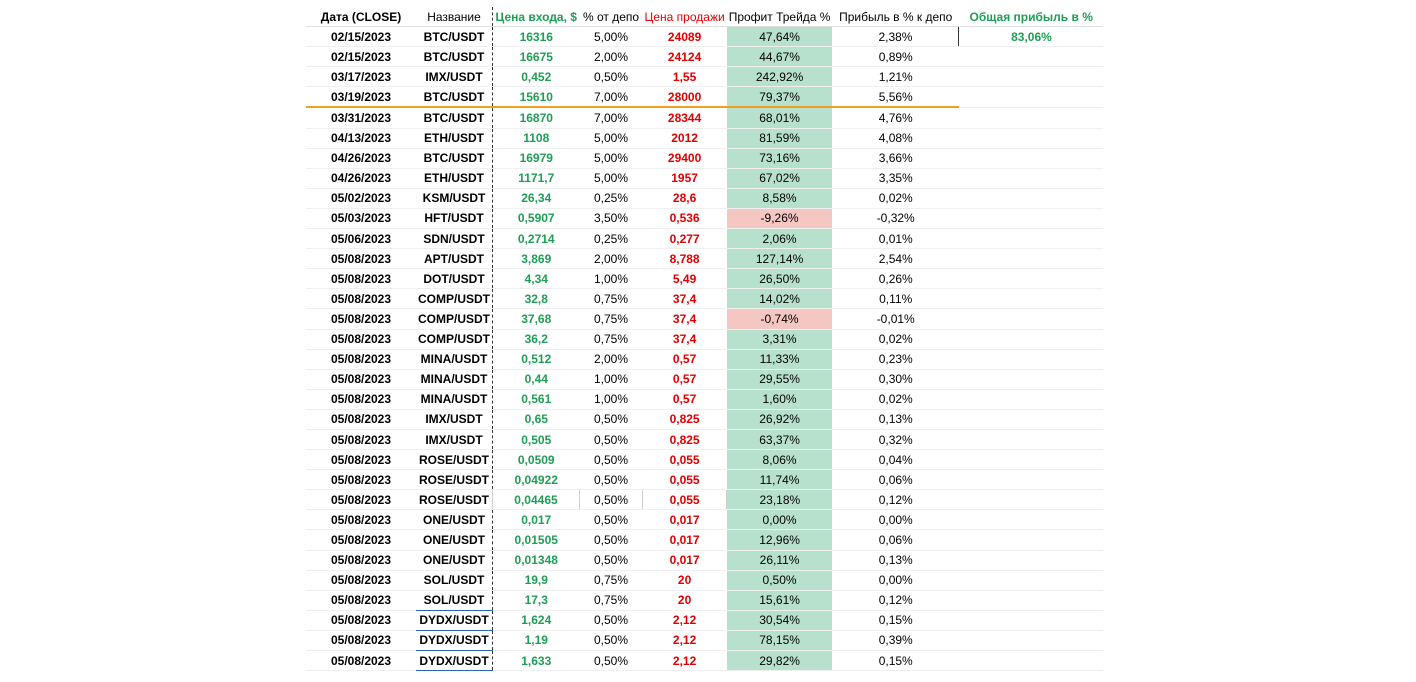 The width and height of the screenshot is (1416, 682). Describe the element at coordinates (454, 580) in the screenshot. I see `name-cell: SOL/USDT` at that location.